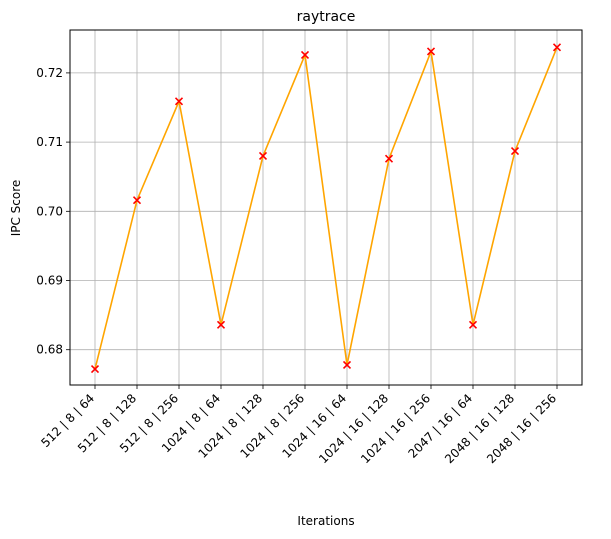 This screenshot has height=539, width=611. What do you see at coordinates (49, 350) in the screenshot?
I see `y-tick-label: 0.68` at bounding box center [49, 350].